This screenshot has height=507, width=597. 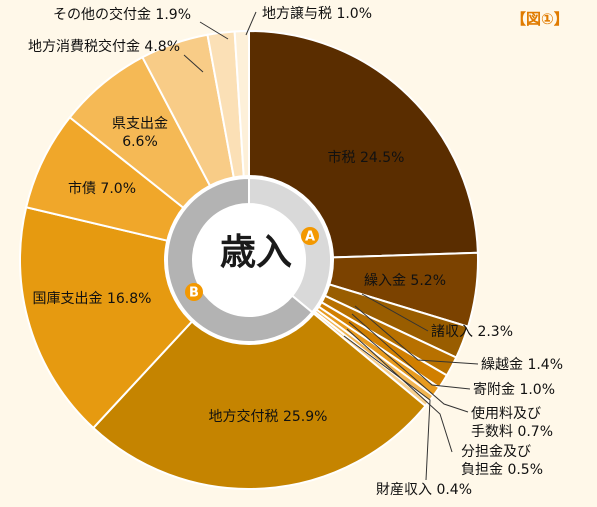 I want to click on group-badge-label: A, so click(x=310, y=237).